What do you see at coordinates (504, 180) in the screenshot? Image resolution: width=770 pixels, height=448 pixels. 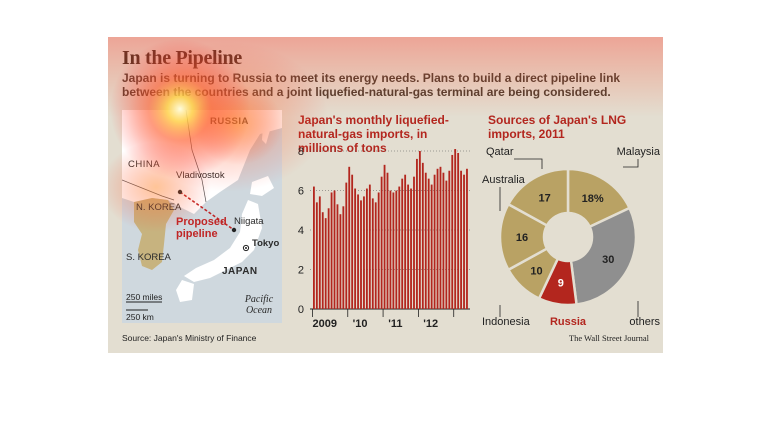 I see `pie-category-label: Australia` at bounding box center [504, 180].